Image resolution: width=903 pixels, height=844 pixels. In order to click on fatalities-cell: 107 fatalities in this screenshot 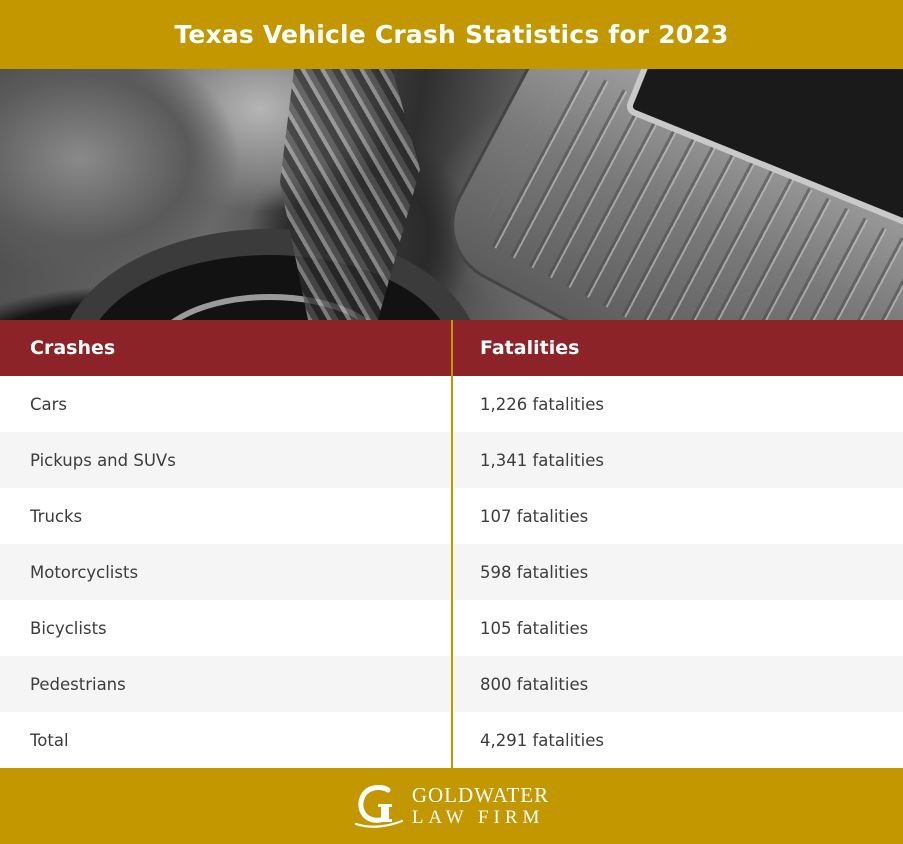, I will do `click(534, 516)`.